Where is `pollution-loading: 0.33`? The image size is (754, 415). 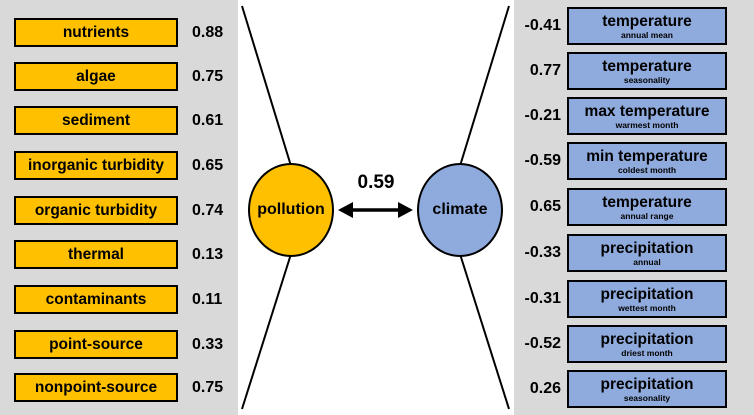
pollution-loading: 0.33 is located at coordinates (208, 344).